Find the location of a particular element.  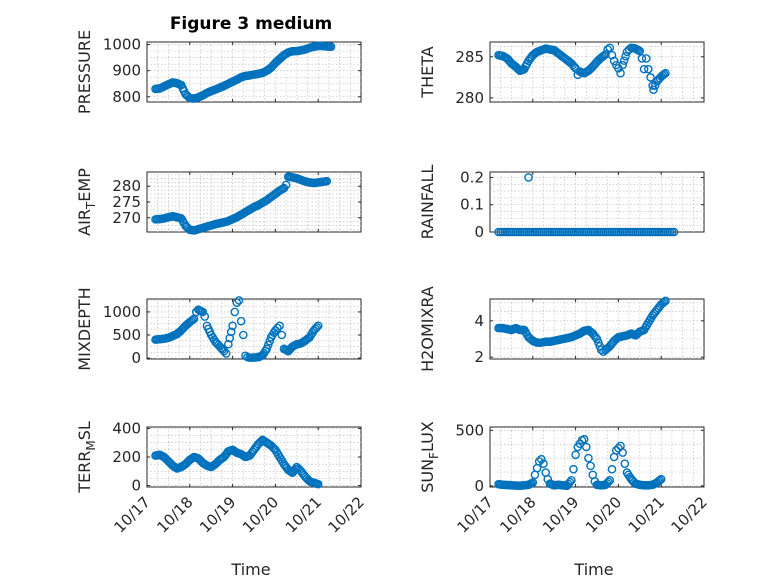

y-axis-label: RAINFALL is located at coordinates (427, 202).